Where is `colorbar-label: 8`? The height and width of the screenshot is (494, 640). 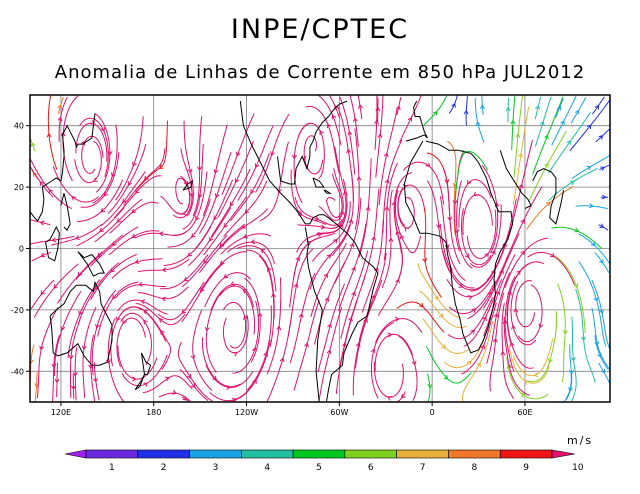
colorbar-label: 8 is located at coordinates (474, 468).